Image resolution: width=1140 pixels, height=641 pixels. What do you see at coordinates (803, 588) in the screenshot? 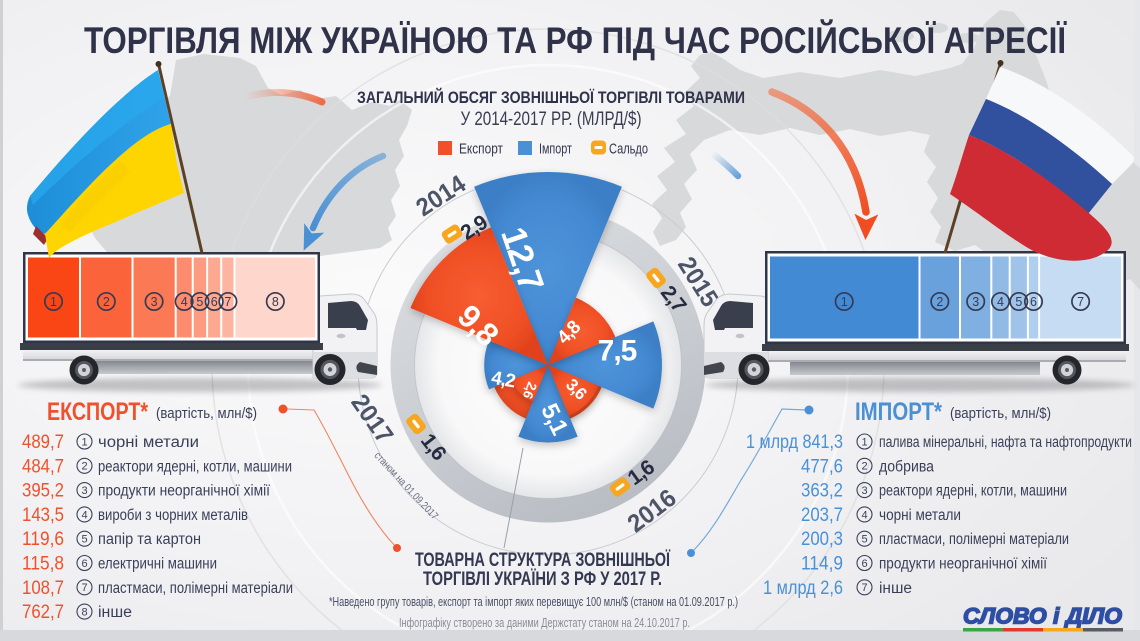
I see `svg-text: 1 млрд 2,6` at bounding box center [803, 588].